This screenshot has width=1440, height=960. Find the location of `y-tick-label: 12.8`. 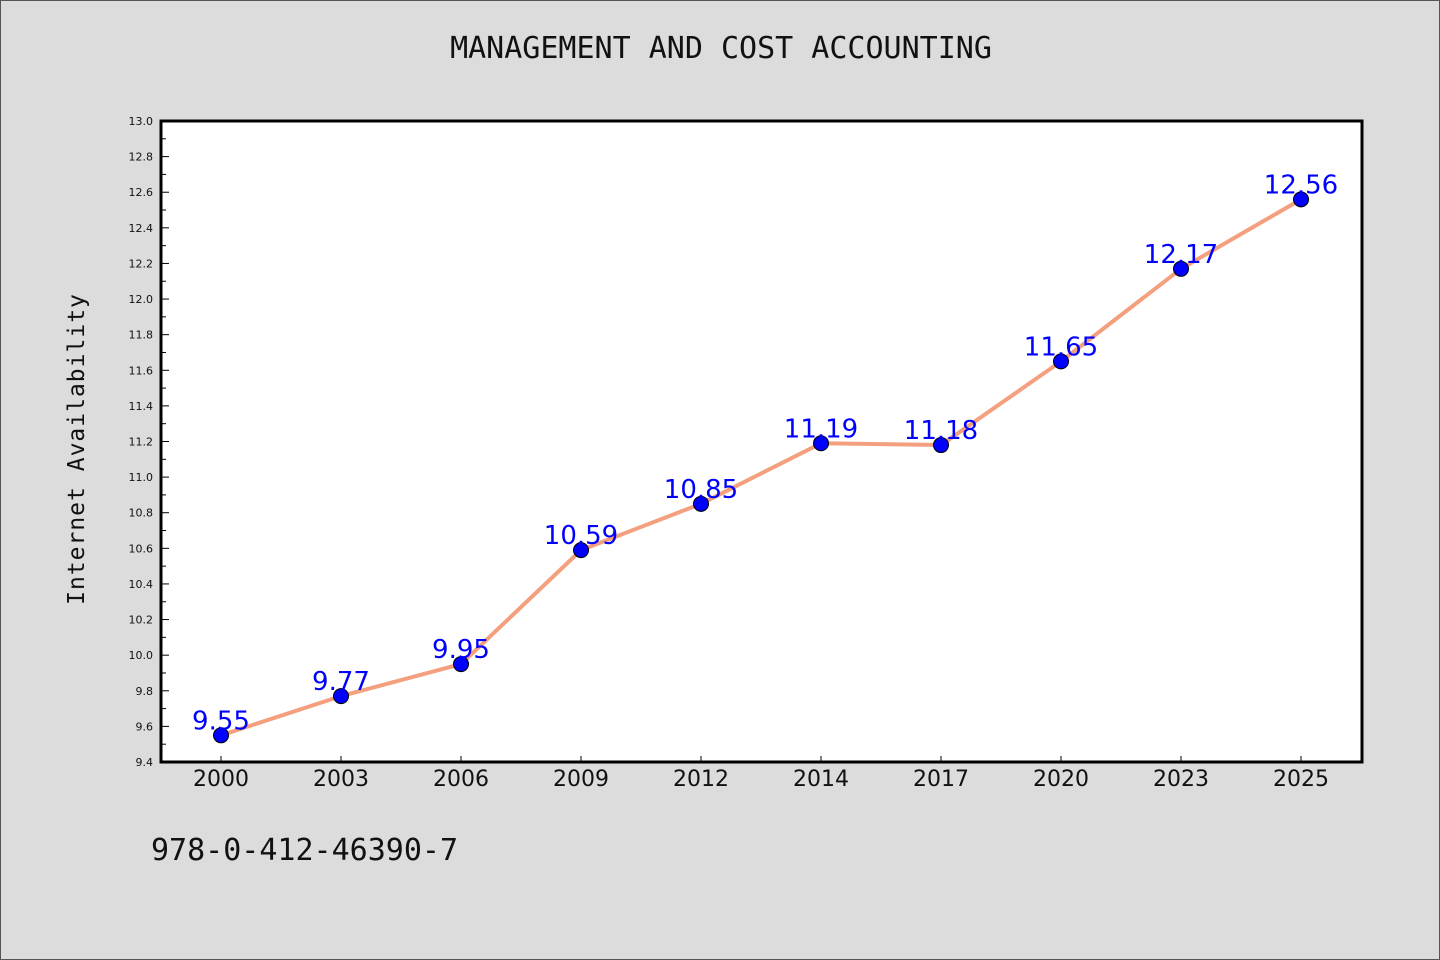

y-tick-label: 12.8 is located at coordinates (141, 157).